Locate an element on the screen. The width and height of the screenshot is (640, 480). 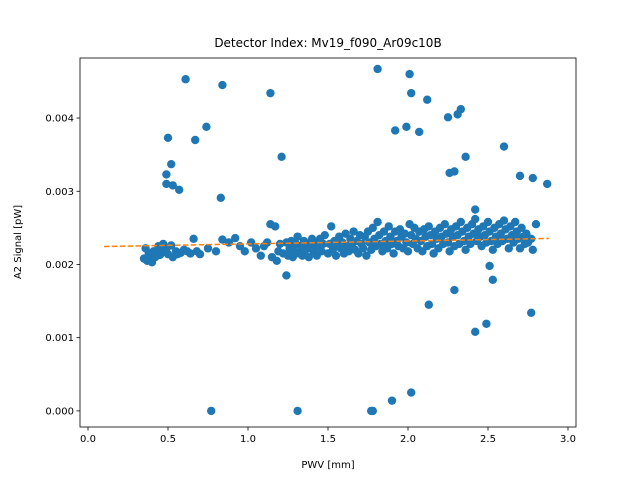
y-tick-label: 0.003 is located at coordinates (59, 192).